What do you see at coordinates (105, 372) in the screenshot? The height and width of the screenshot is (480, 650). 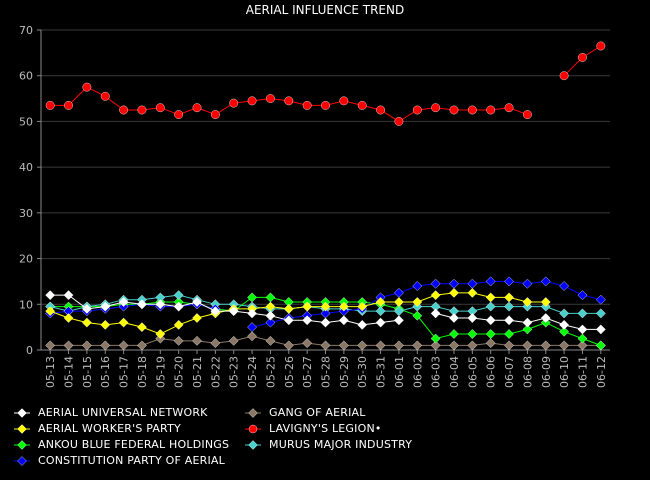 I see `x-tick-label: 05-16` at bounding box center [105, 372].